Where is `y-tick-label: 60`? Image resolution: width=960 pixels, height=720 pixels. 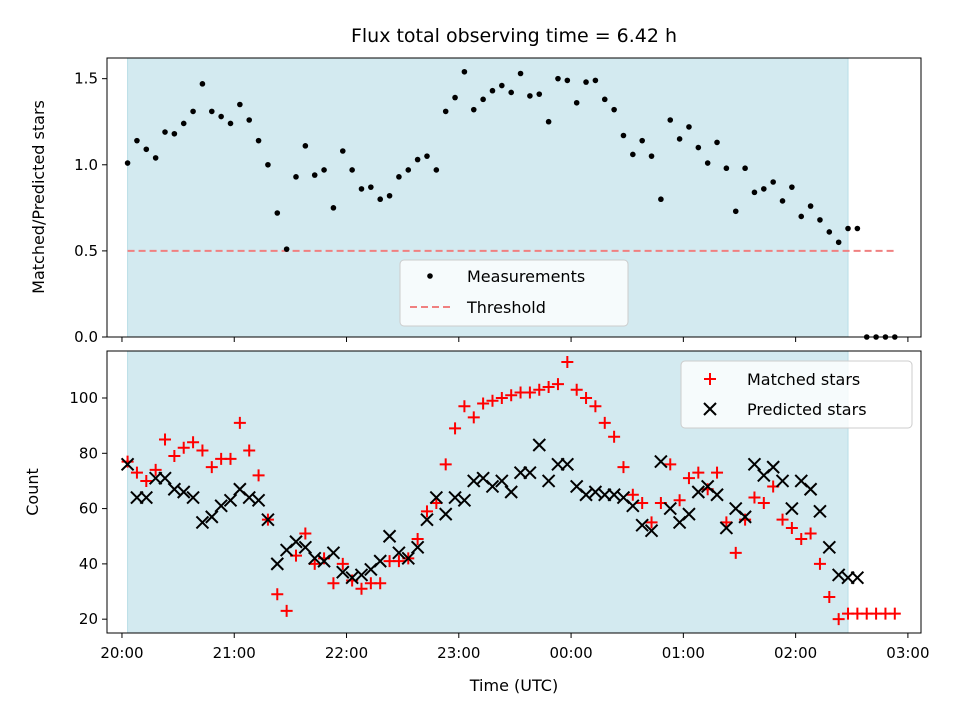
y-tick-label: 60 is located at coordinates (88, 509).